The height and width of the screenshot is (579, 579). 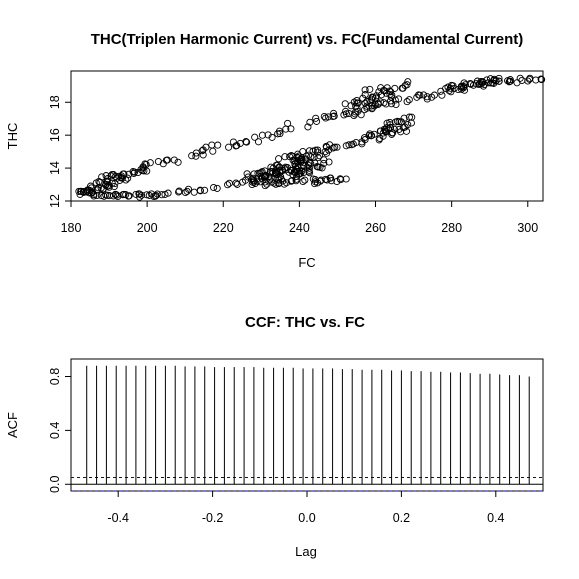 What do you see at coordinates (299, 218) in the screenshot?
I see `scatter-x-axis: 180 200 220 240 260 280 300` at bounding box center [299, 218].